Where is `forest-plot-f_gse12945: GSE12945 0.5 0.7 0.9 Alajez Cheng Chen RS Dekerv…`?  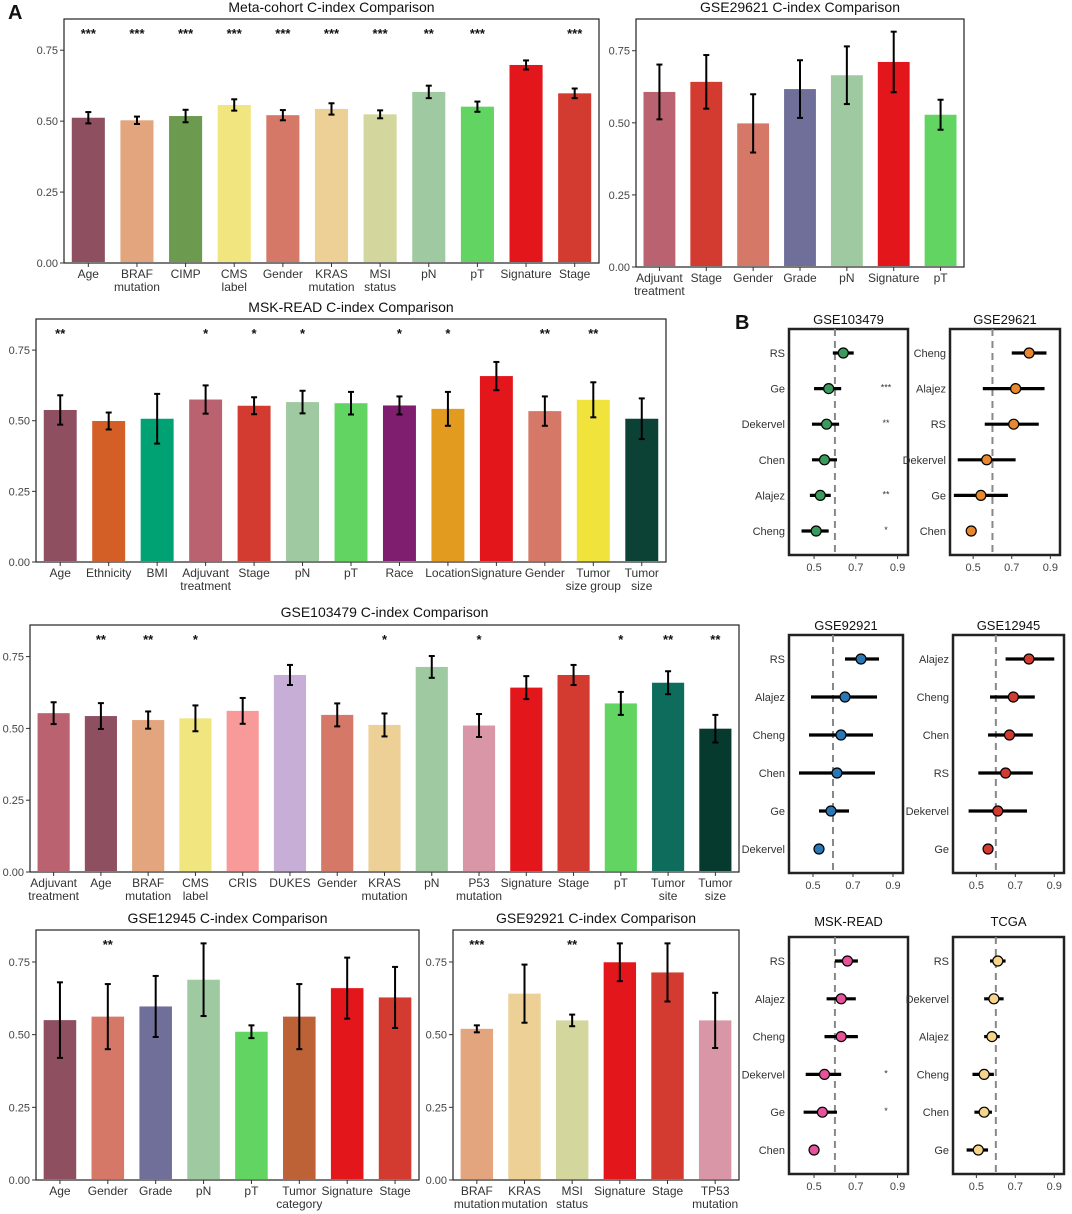
forest-plot-f_gse12945: GSE12945 0.5 0.7 0.9 Alajez Cheng Chen RS Dekerv… is located at coordinates (986, 755).